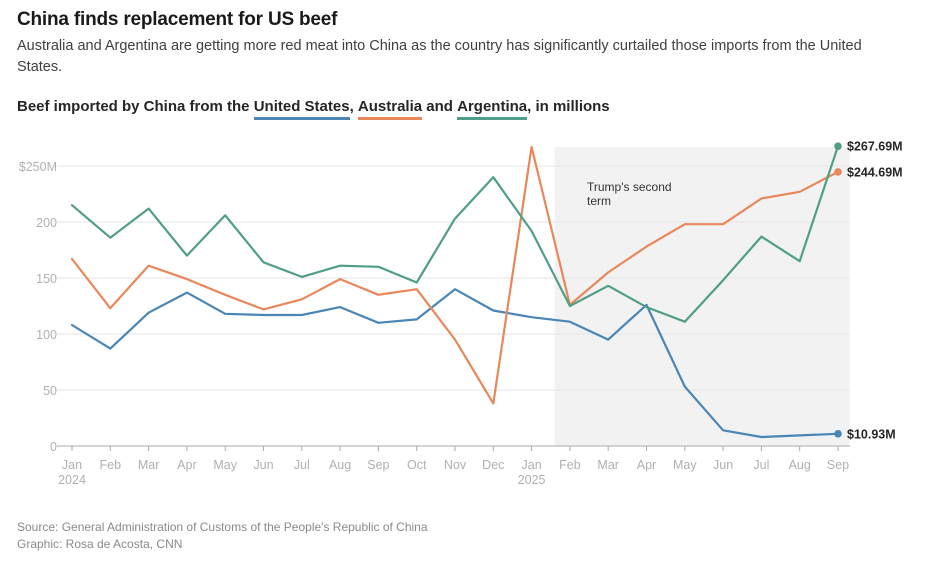 The width and height of the screenshot is (932, 562). I want to click on heading-suffix: , in millions, so click(568, 106).